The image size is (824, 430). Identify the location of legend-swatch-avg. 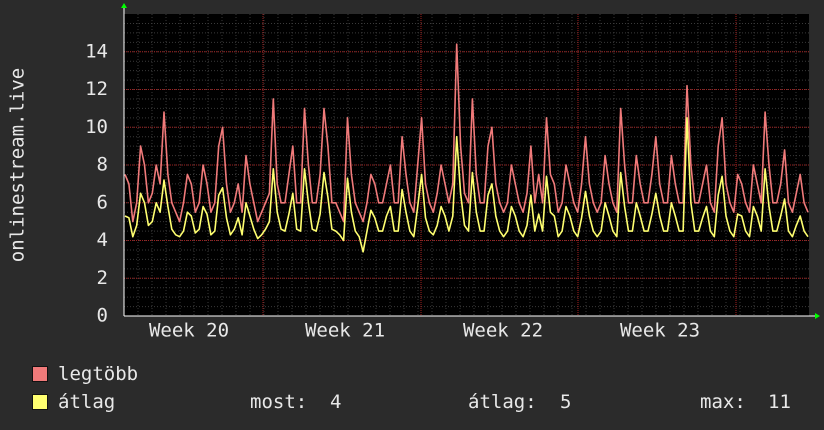
(40, 402).